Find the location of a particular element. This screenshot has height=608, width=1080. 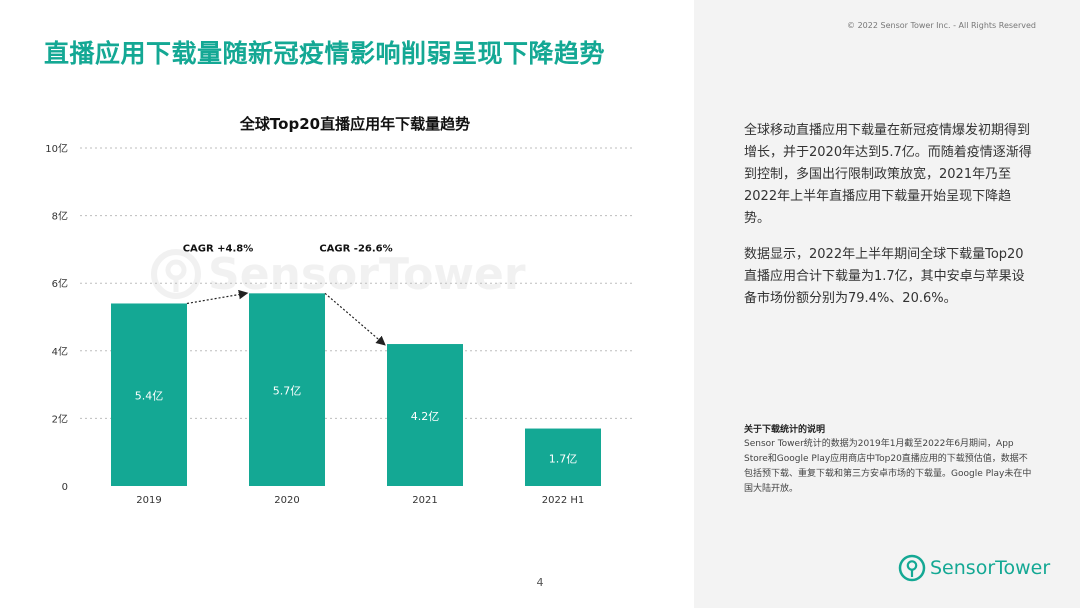

x-tick-label: 2021 is located at coordinates (424, 500).